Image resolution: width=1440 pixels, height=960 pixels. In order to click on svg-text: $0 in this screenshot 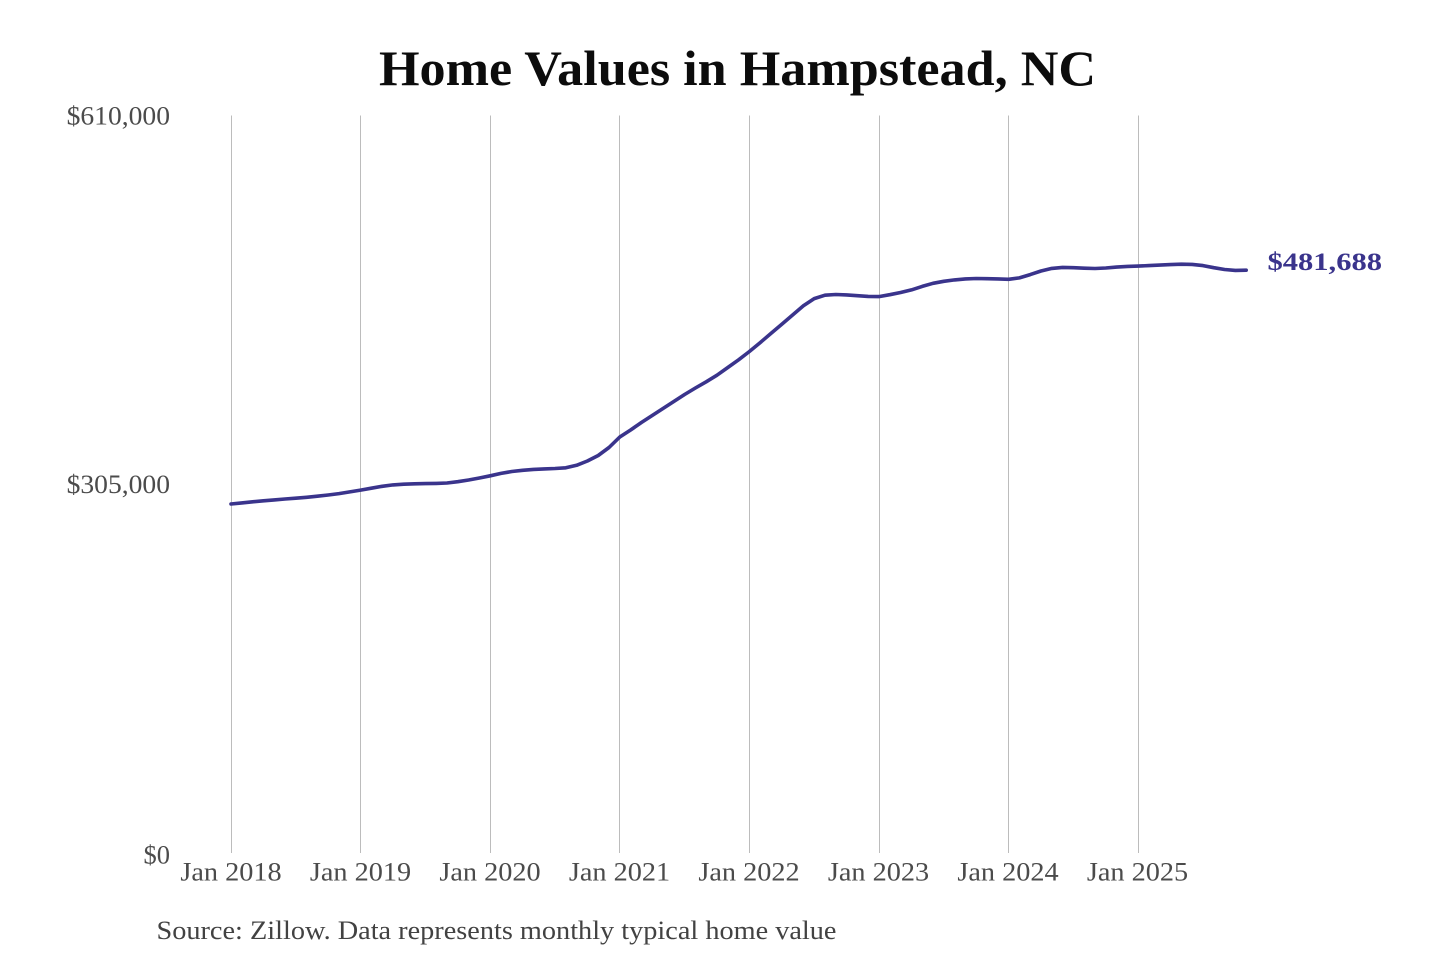, I will do `click(157, 855)`.